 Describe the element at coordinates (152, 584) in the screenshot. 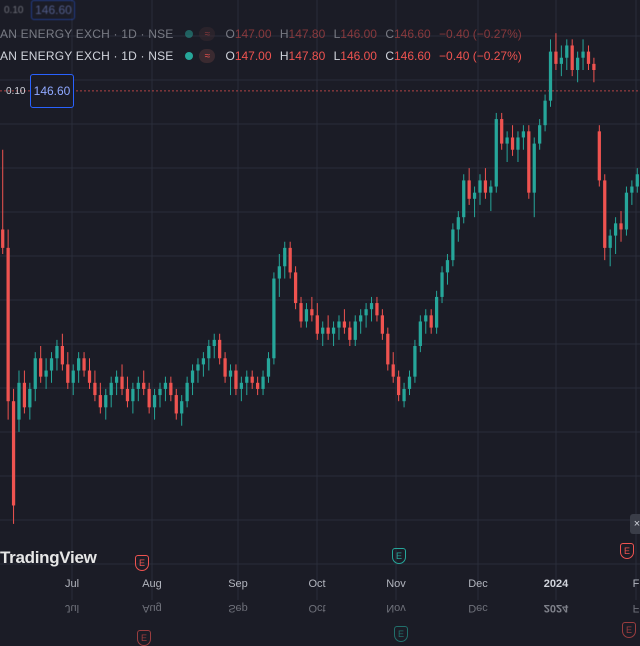

I see `x-axis-label: Aug` at that location.